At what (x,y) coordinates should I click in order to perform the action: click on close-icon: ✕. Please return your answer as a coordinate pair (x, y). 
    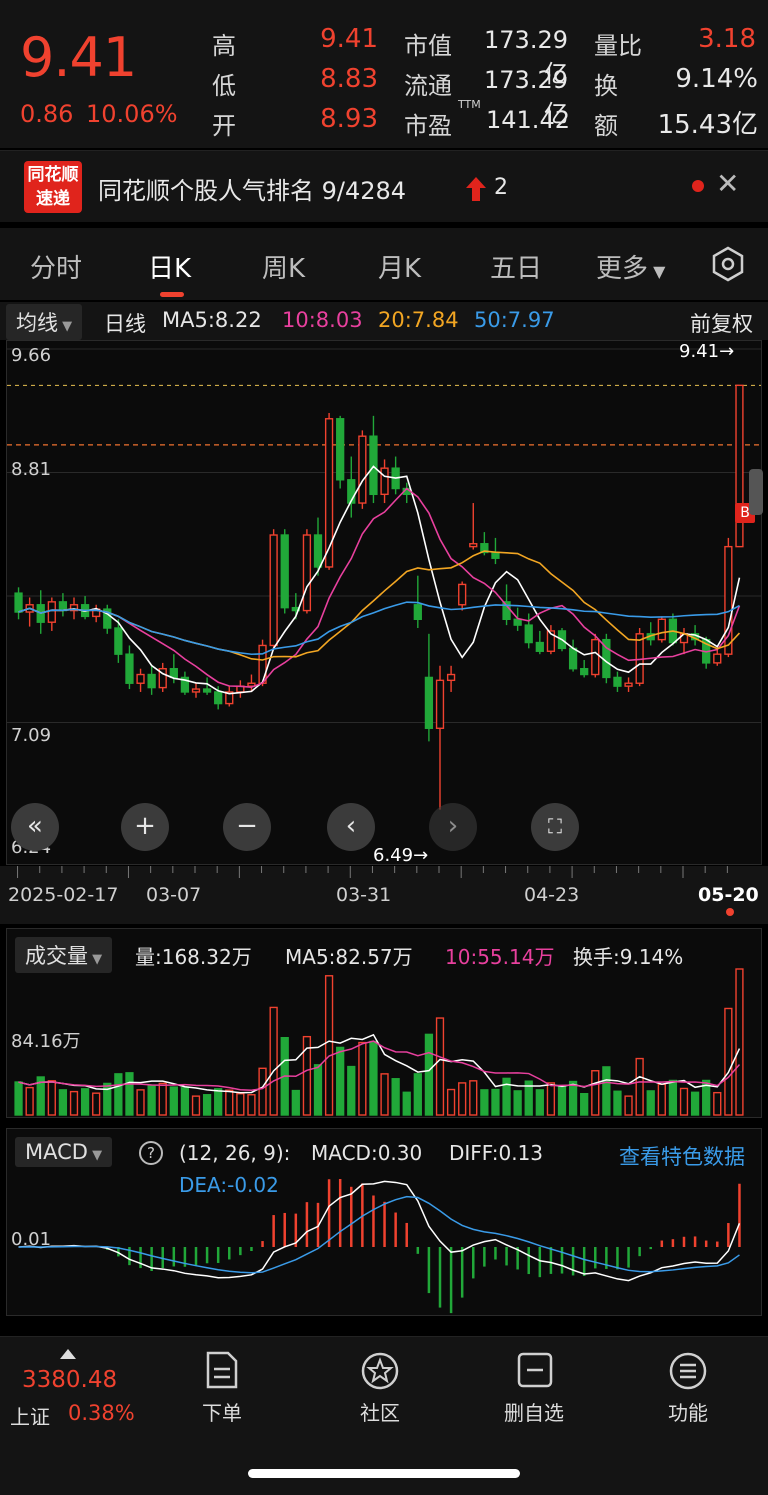
    Looking at the image, I should click on (728, 183).